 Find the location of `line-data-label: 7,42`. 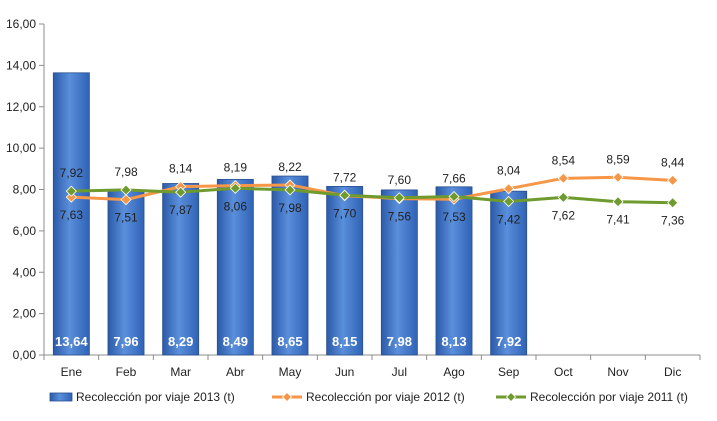

line-data-label: 7,42 is located at coordinates (509, 219).